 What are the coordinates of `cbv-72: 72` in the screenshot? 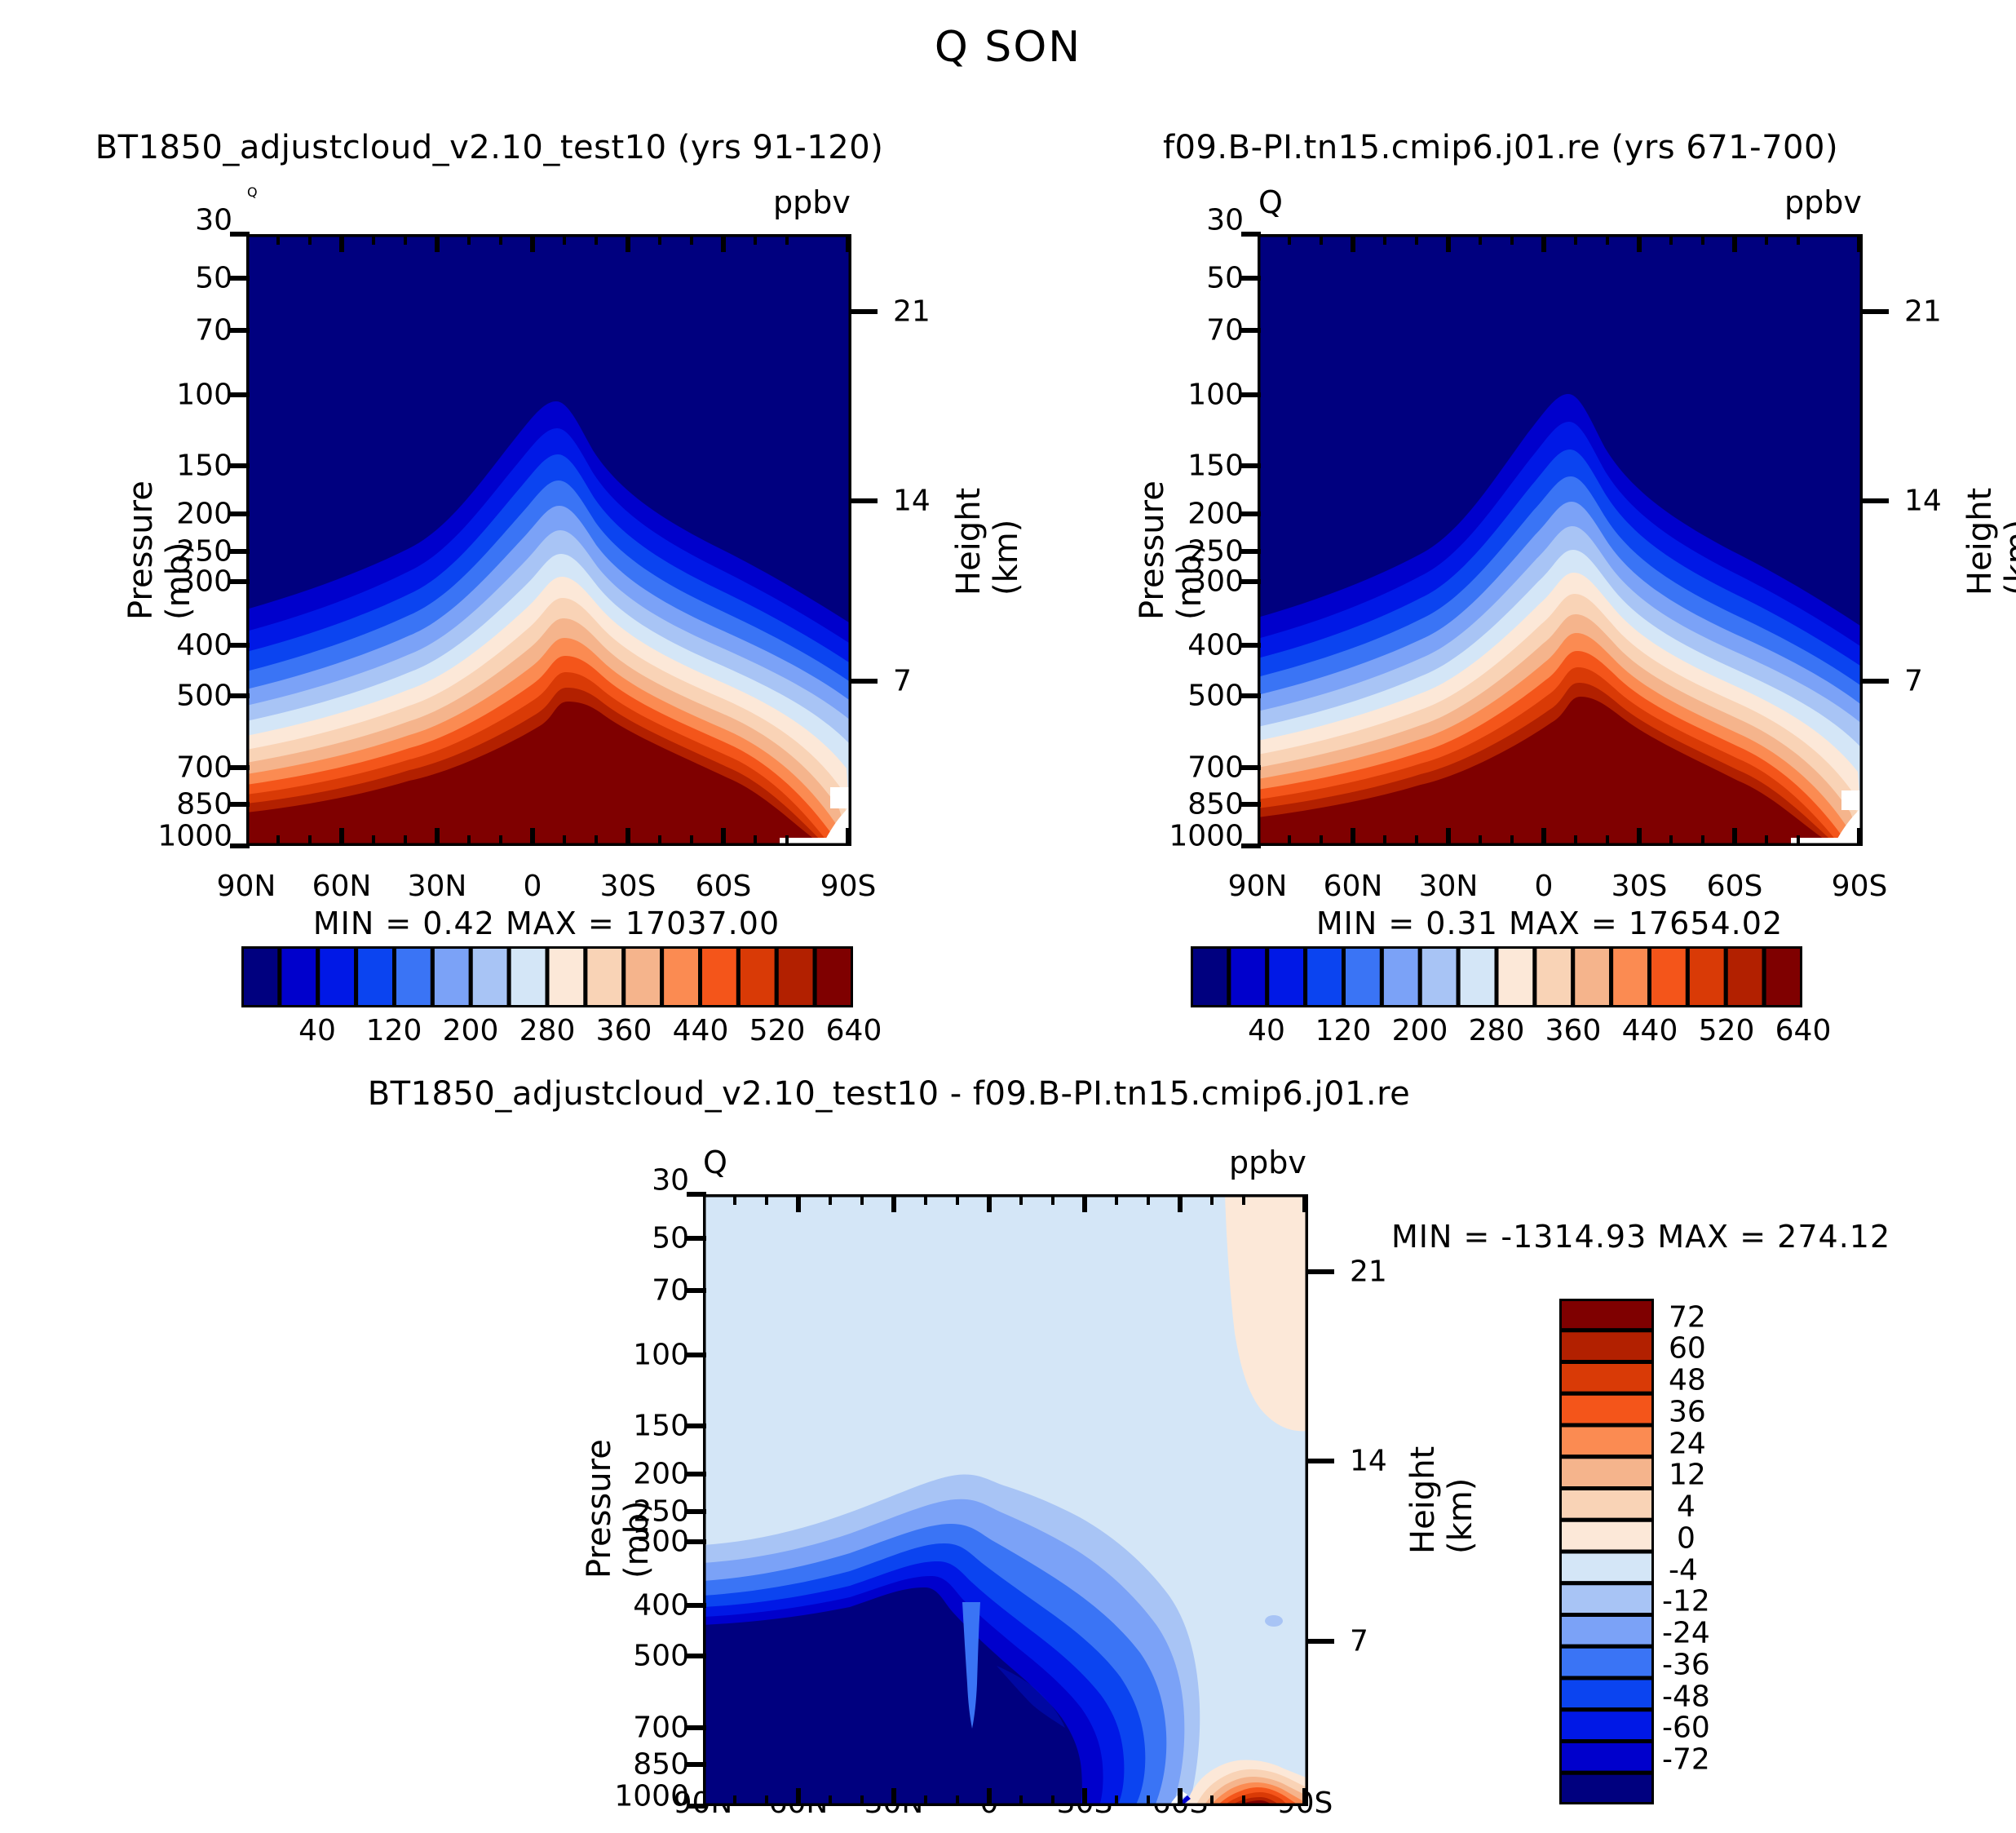 It's located at (1688, 1318).